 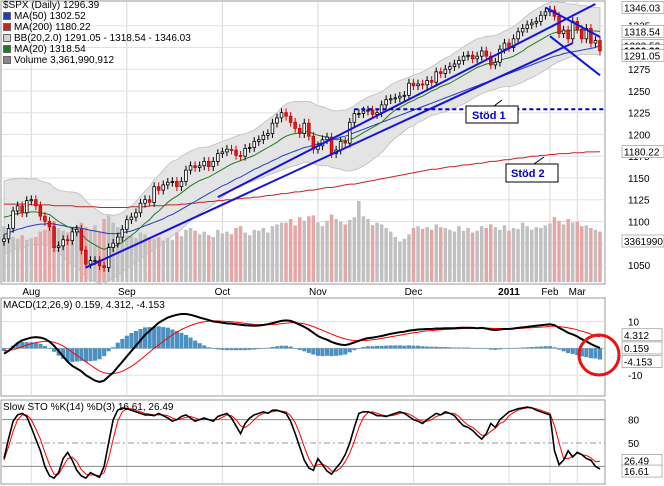 What do you see at coordinates (51, 5) in the screenshot?
I see `chart-title: $SPX (Daily) 1296.39` at bounding box center [51, 5].